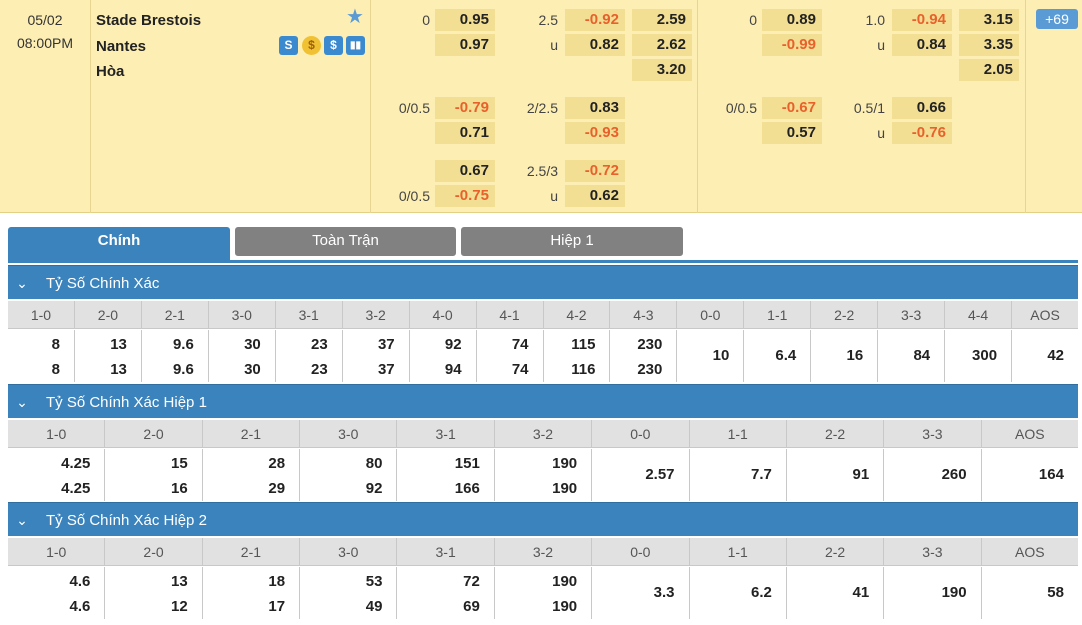  Describe the element at coordinates (345, 241) in the screenshot. I see `tab-toan-tran: Toàn Trận` at that location.